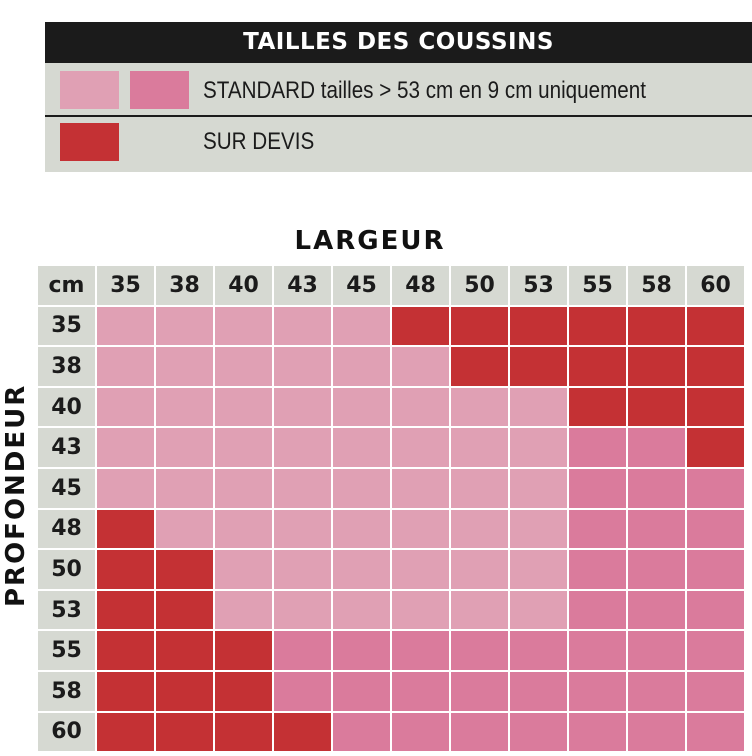 The width and height of the screenshot is (752, 756). What do you see at coordinates (243, 285) in the screenshot?
I see `column-header: 40` at bounding box center [243, 285].